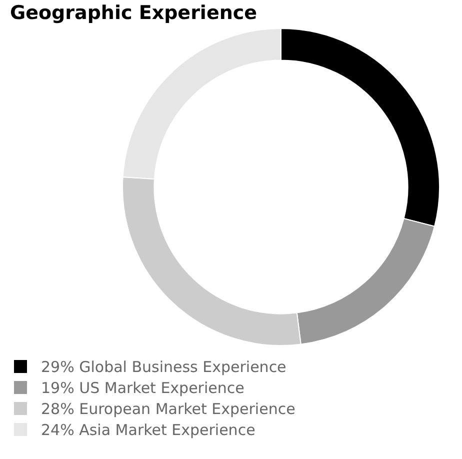 The height and width of the screenshot is (459, 462). I want to click on legend-label: 28% European Market Experience, so click(168, 409).